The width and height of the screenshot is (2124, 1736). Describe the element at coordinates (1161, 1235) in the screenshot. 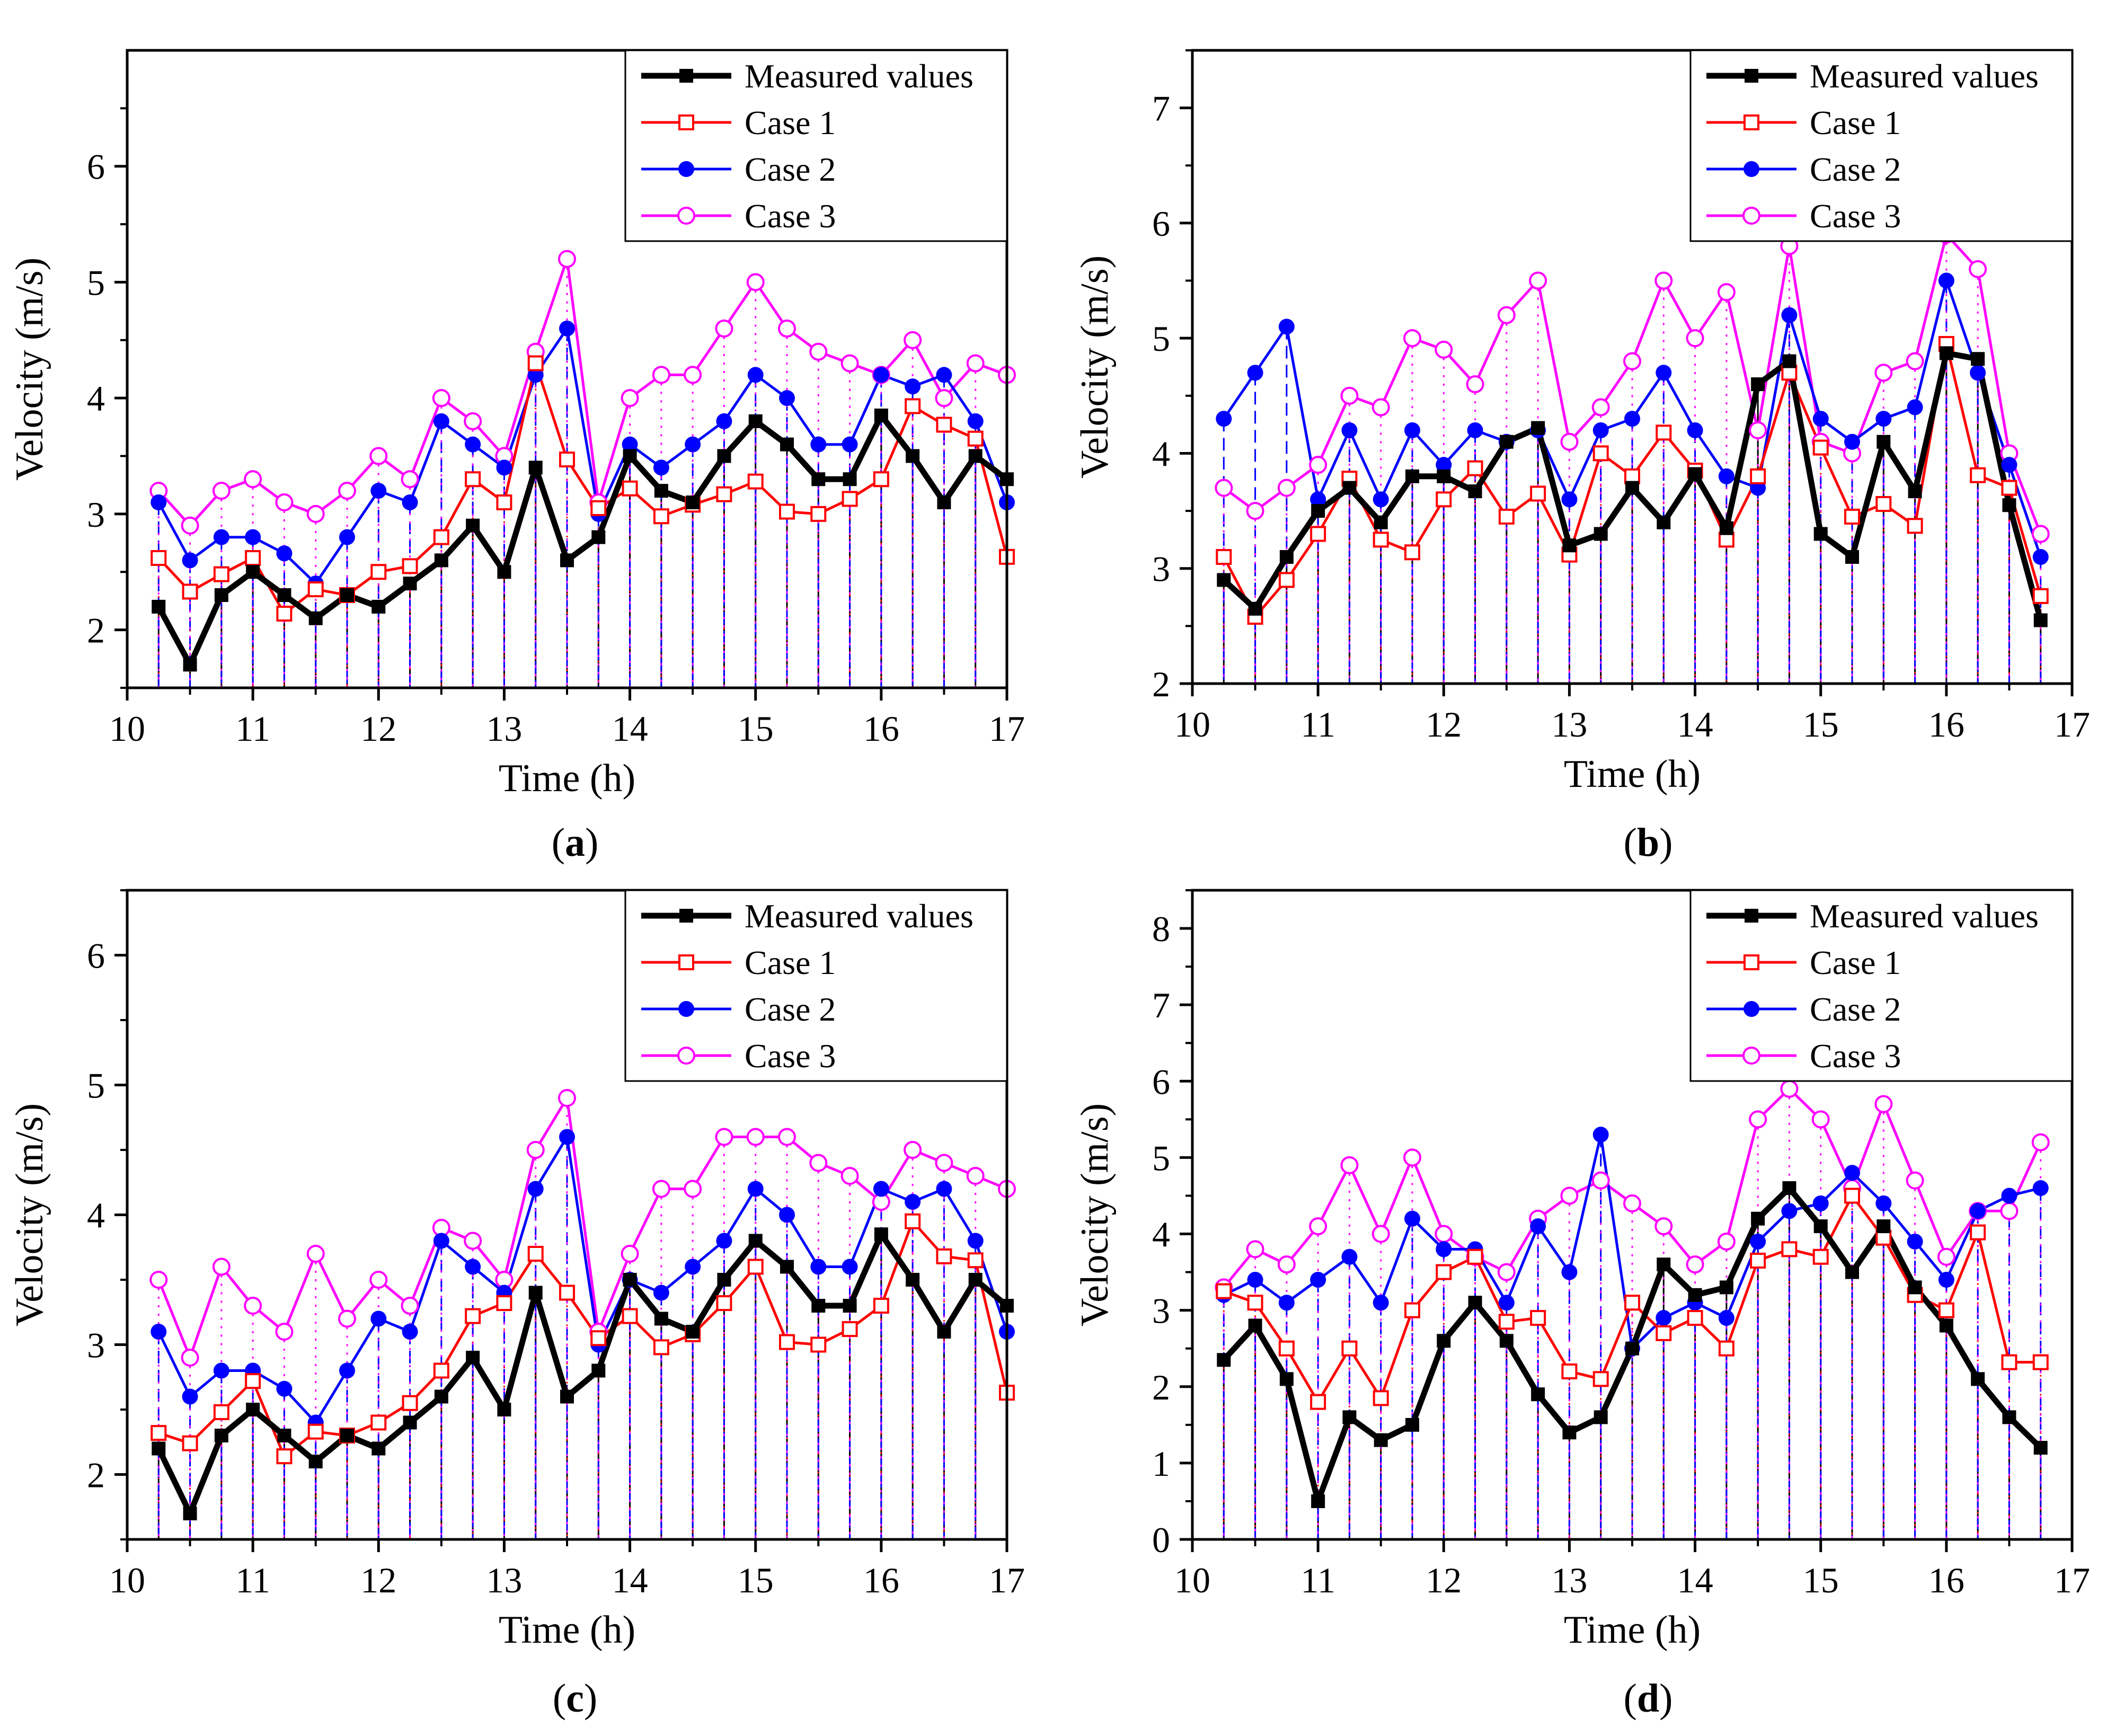

I see `y-tick-label: 4` at that location.